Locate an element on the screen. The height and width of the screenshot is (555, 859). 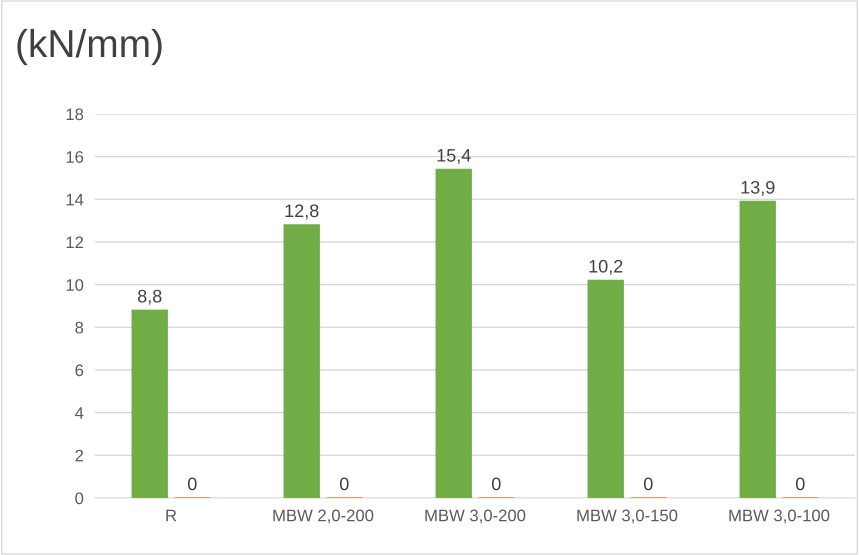
y-tick-label: 14 is located at coordinates (75, 200).